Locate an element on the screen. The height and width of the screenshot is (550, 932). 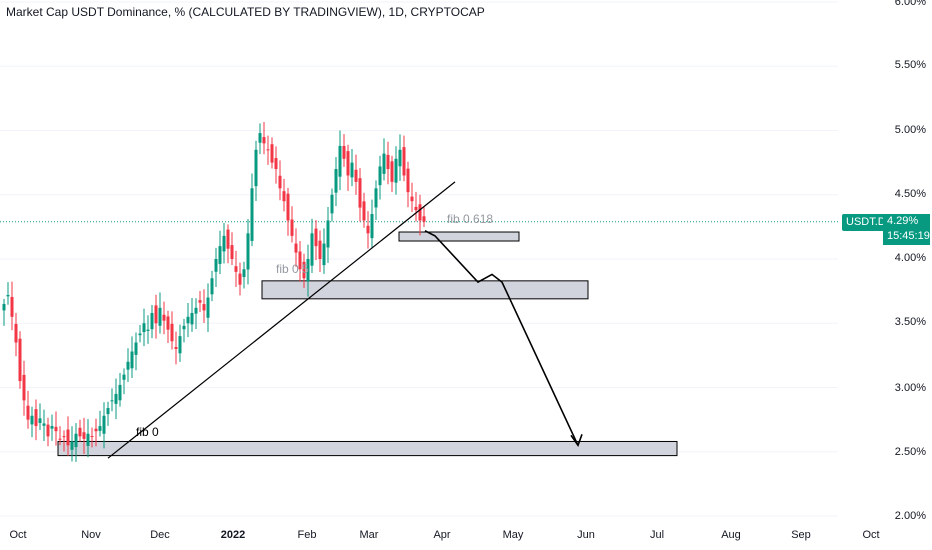
support-zone is located at coordinates (425, 290).